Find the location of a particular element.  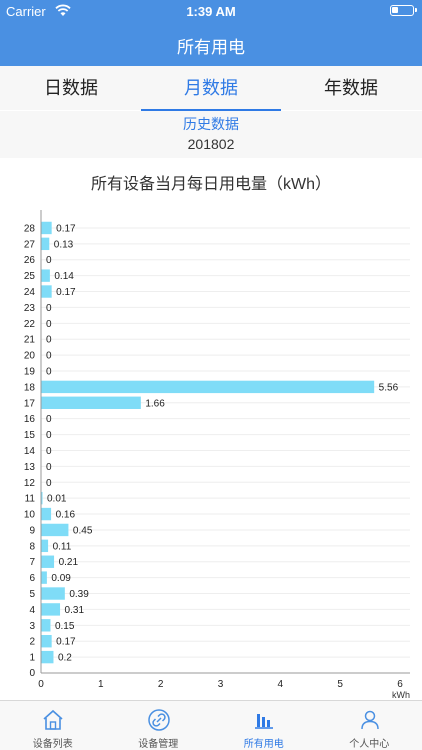

category-label: 5 is located at coordinates (32, 594).